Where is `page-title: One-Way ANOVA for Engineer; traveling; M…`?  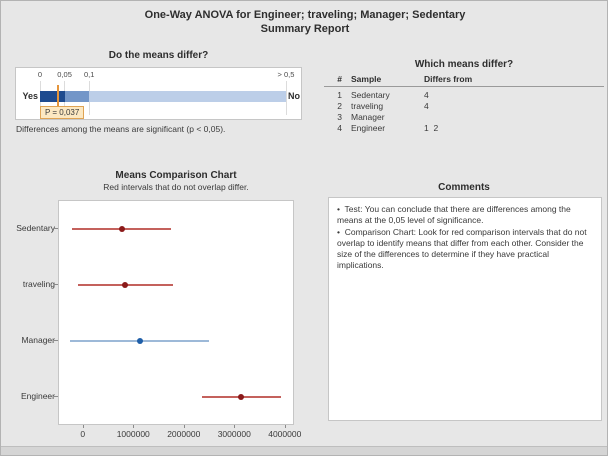
page-title: One-Way ANOVA for Engineer; traveling; M… is located at coordinates (304, 22).